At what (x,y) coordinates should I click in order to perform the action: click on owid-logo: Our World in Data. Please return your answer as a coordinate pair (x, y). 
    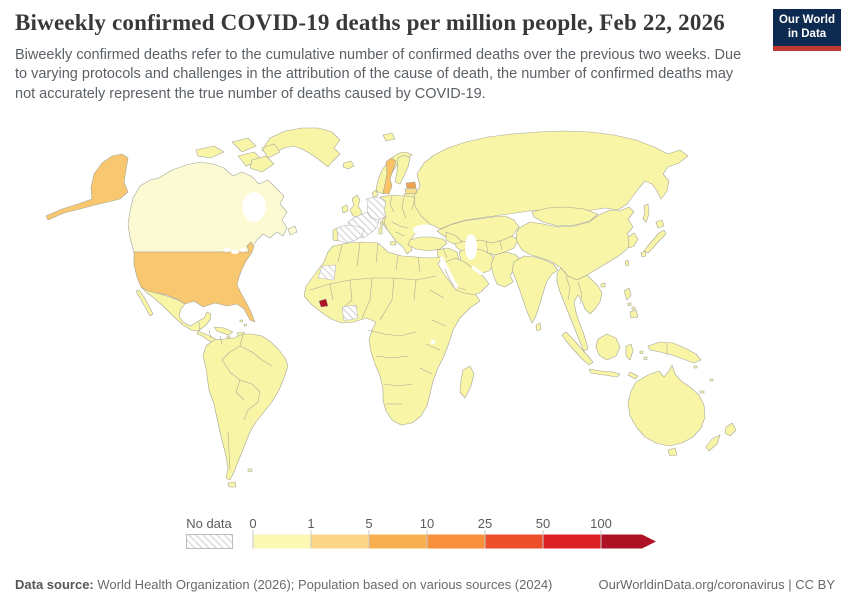
    Looking at the image, I should click on (807, 30).